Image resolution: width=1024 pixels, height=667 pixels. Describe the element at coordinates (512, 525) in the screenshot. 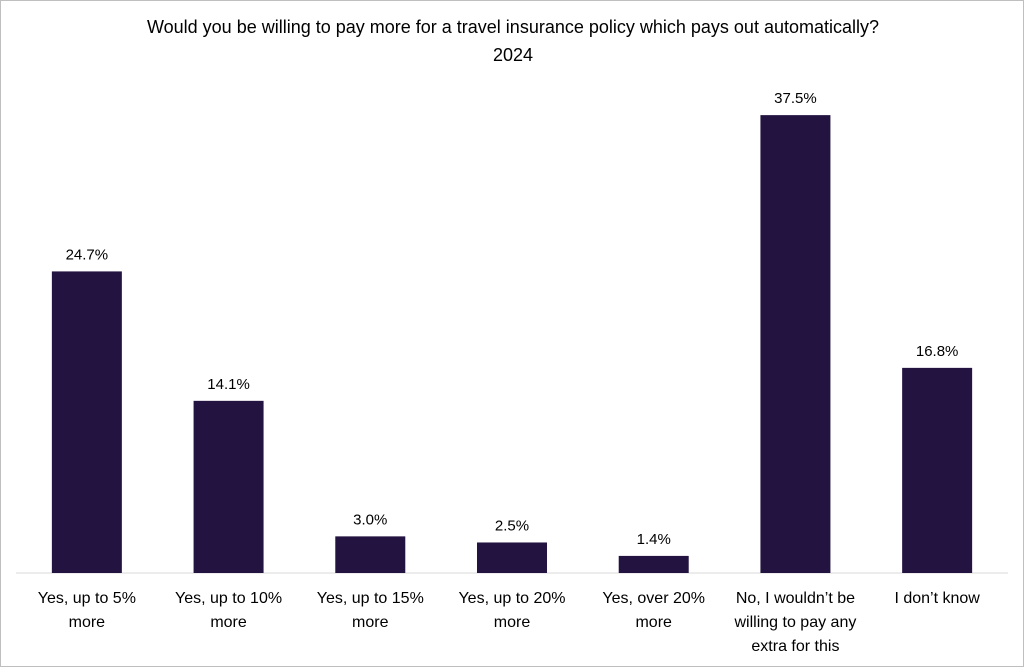

I see `value-label: 2.5%` at that location.